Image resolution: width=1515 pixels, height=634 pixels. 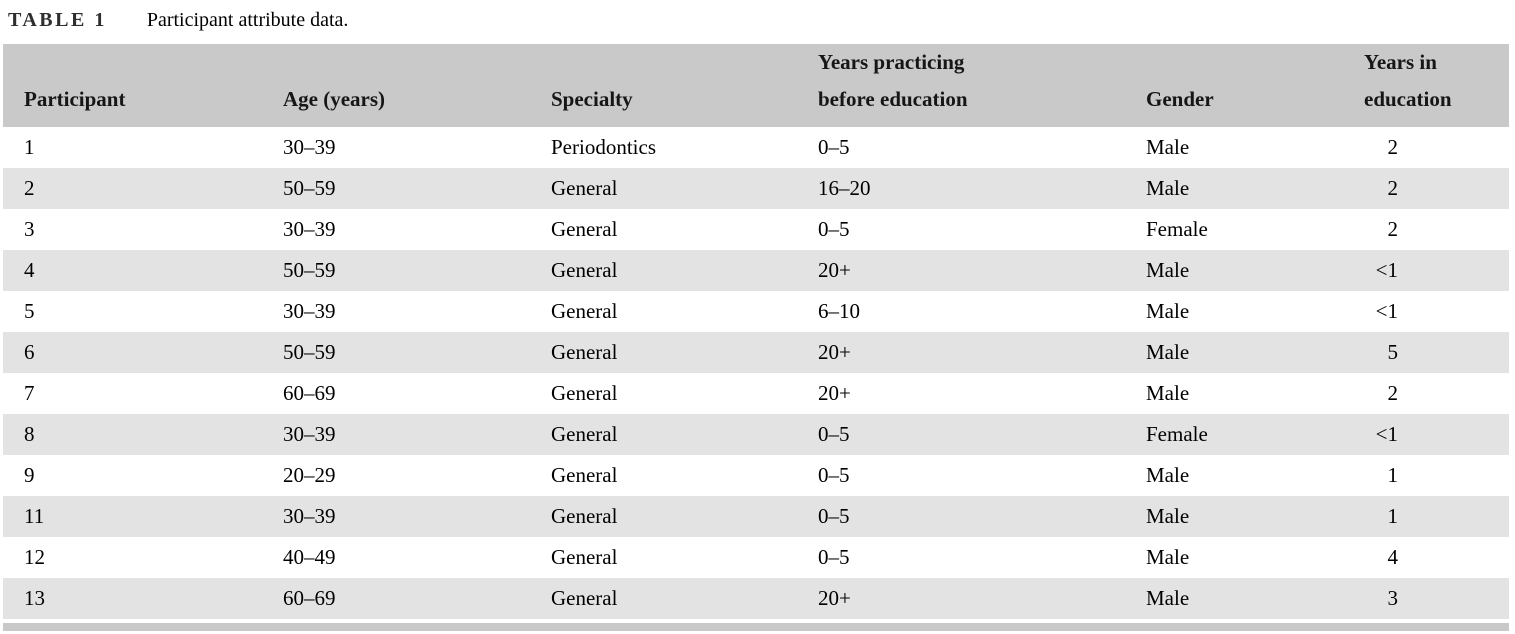 I want to click on column-header-age: Age (years), so click(x=417, y=85).